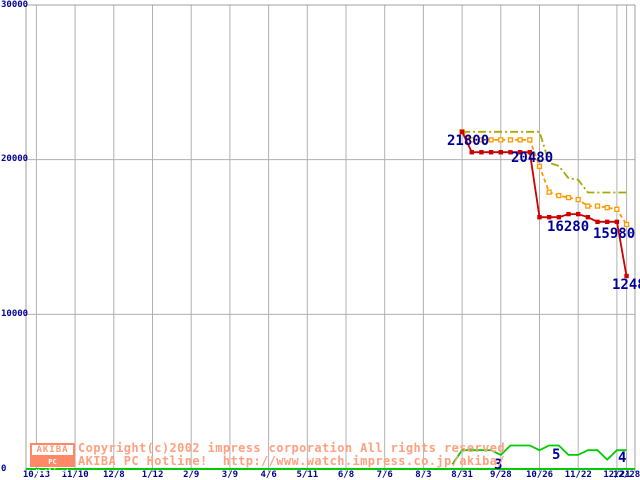 The image size is (640, 480). Describe the element at coordinates (578, 474) in the screenshot. I see `x-axis-tick-label: 11/22` at that location.